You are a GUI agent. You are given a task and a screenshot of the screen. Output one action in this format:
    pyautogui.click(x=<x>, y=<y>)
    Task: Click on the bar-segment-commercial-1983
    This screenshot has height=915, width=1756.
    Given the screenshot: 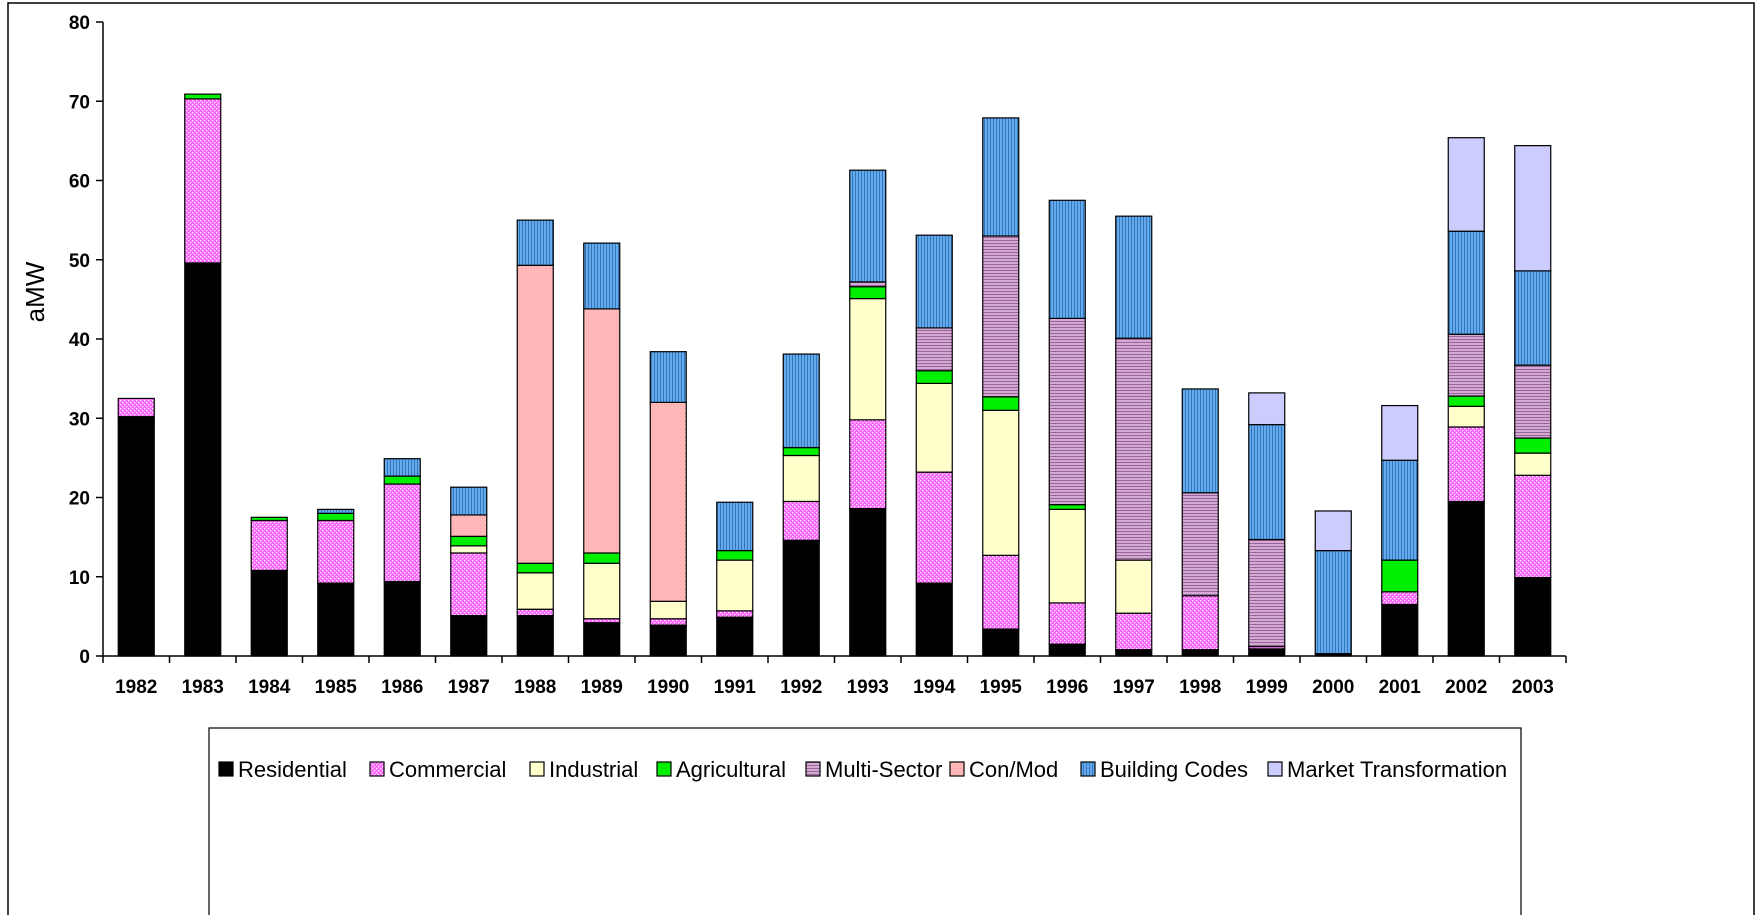 What is the action you would take?
    pyautogui.click(x=203, y=181)
    